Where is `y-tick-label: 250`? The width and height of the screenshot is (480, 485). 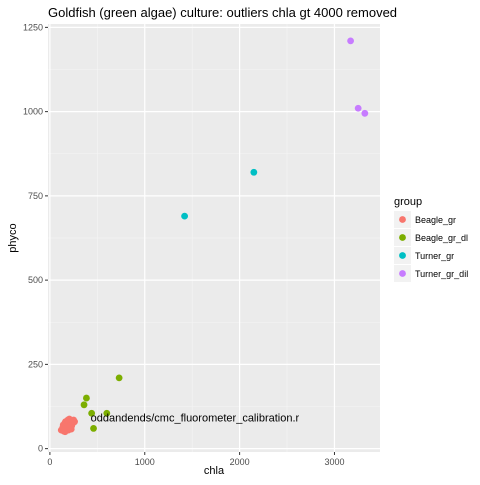 y-tick-label: 250 is located at coordinates (35, 364).